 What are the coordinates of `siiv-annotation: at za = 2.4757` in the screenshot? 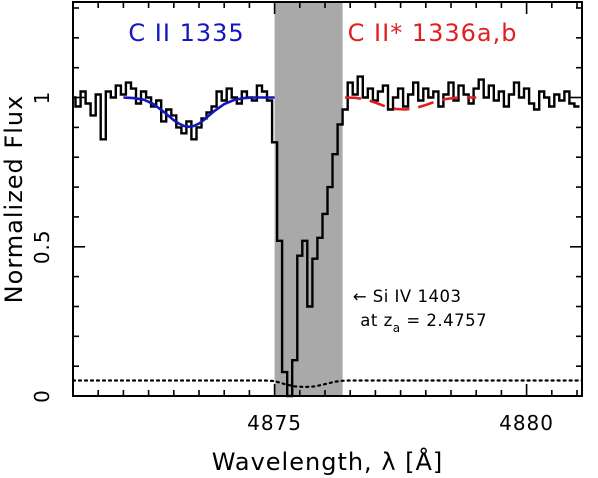 It's located at (423, 323).